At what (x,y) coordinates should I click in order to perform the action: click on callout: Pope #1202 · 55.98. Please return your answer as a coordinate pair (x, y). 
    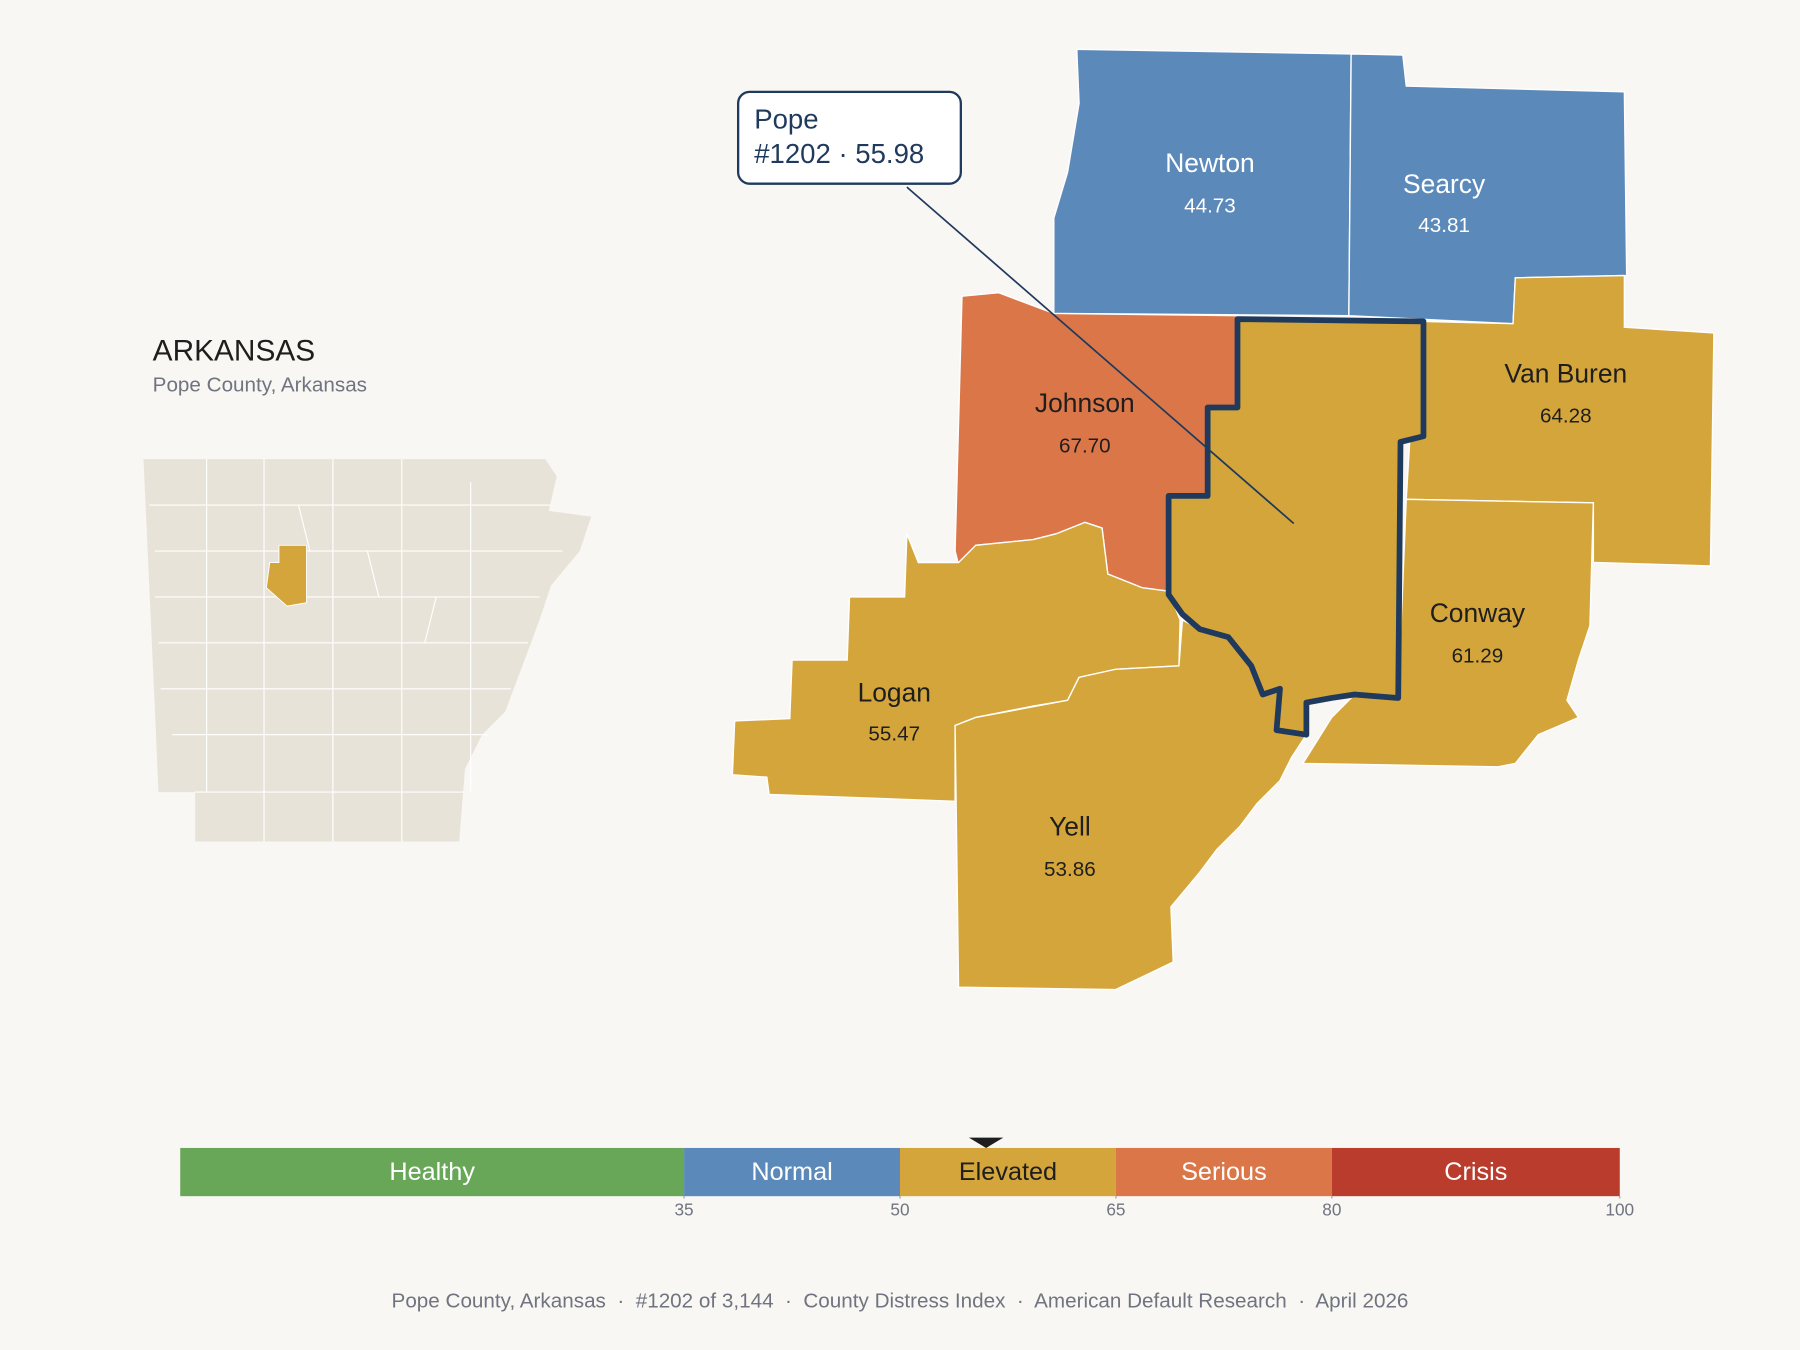
    Looking at the image, I should click on (1015, 307).